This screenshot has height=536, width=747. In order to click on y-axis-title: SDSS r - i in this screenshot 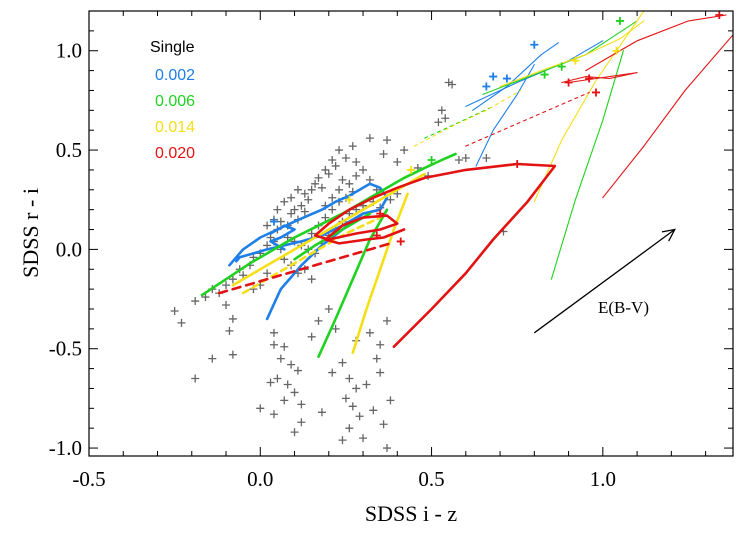, I will do `click(30, 233)`.